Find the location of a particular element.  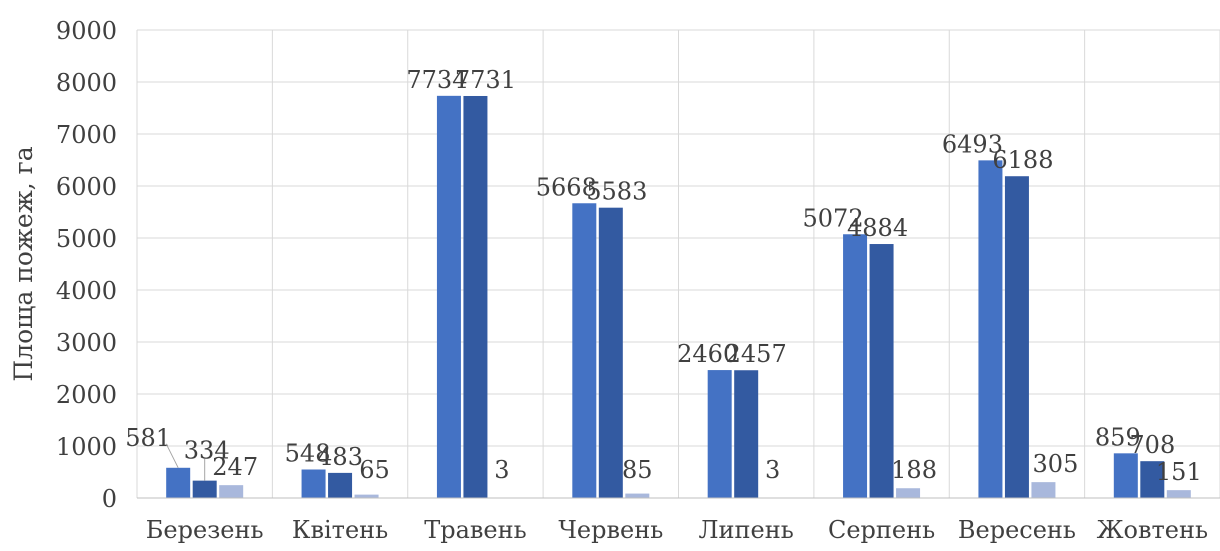

data-label: 2457 is located at coordinates (756, 354).